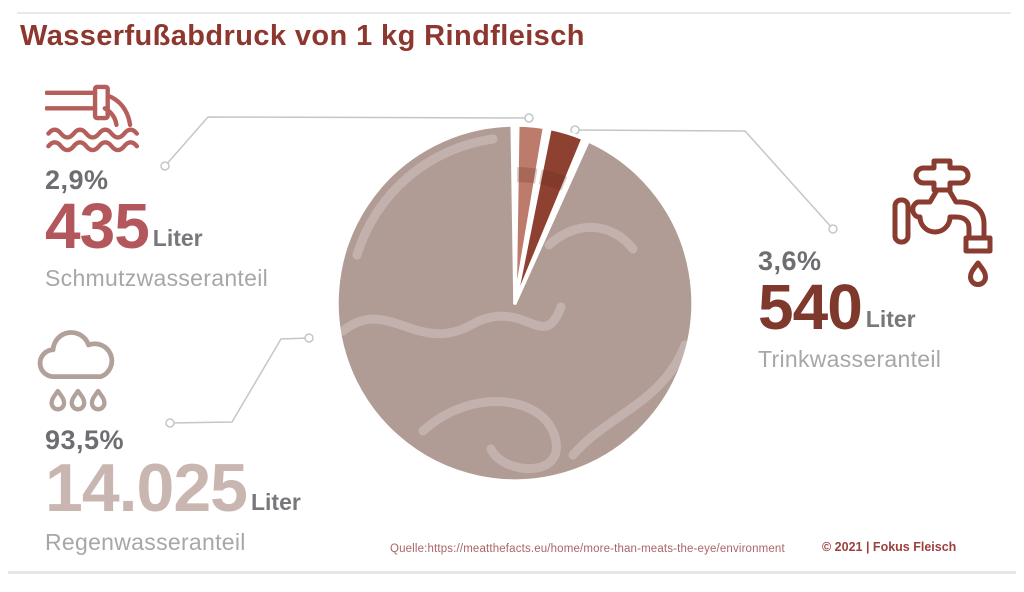  Describe the element at coordinates (850, 358) in the screenshot. I see `callout-label: Trinkwasseranteil` at that location.